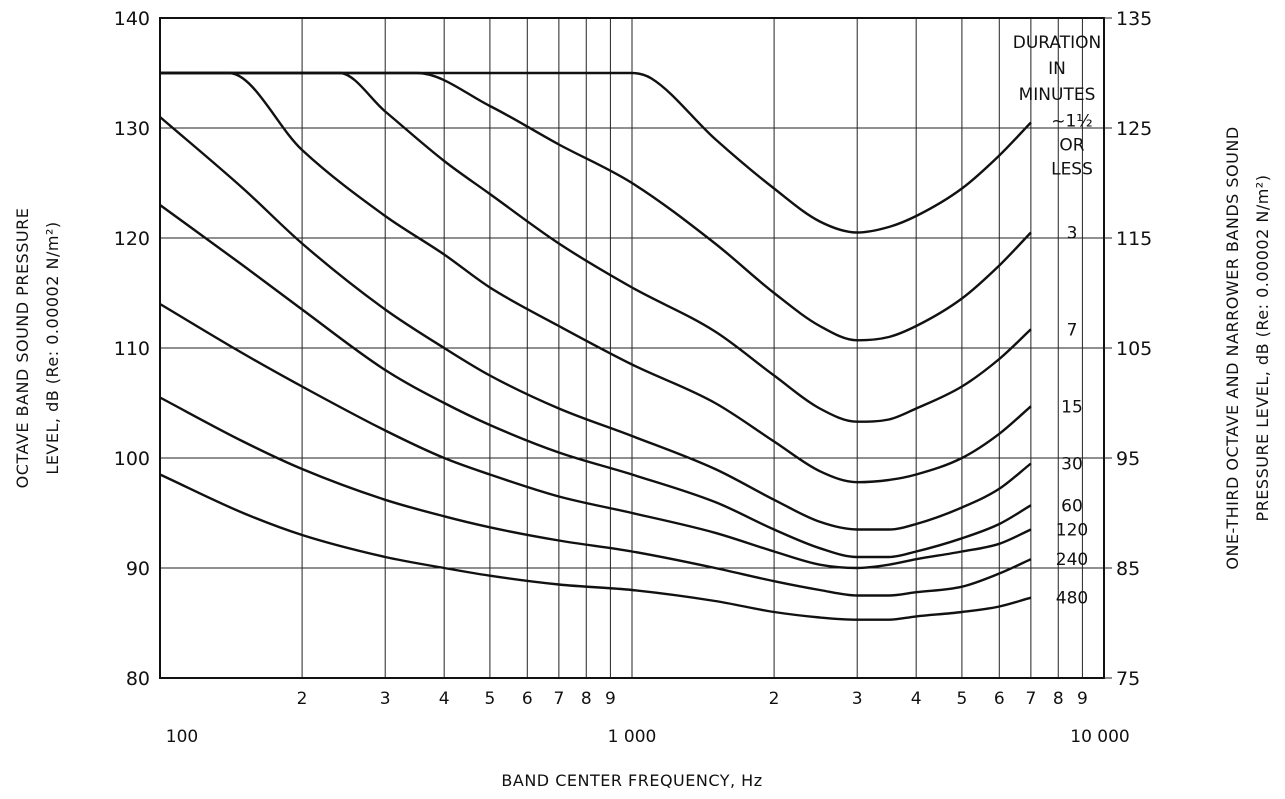  I want to click on x-tick-8000: 8, so click(1058, 699).